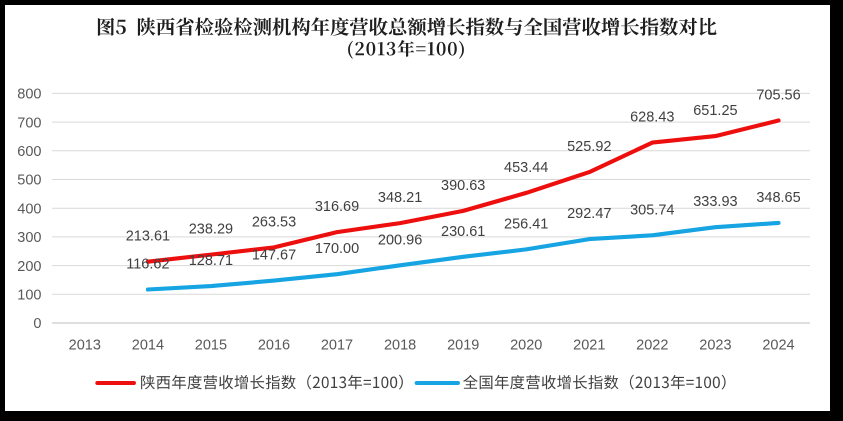 Image resolution: width=843 pixels, height=421 pixels. I want to click on svg-text: 2023, so click(715, 346).